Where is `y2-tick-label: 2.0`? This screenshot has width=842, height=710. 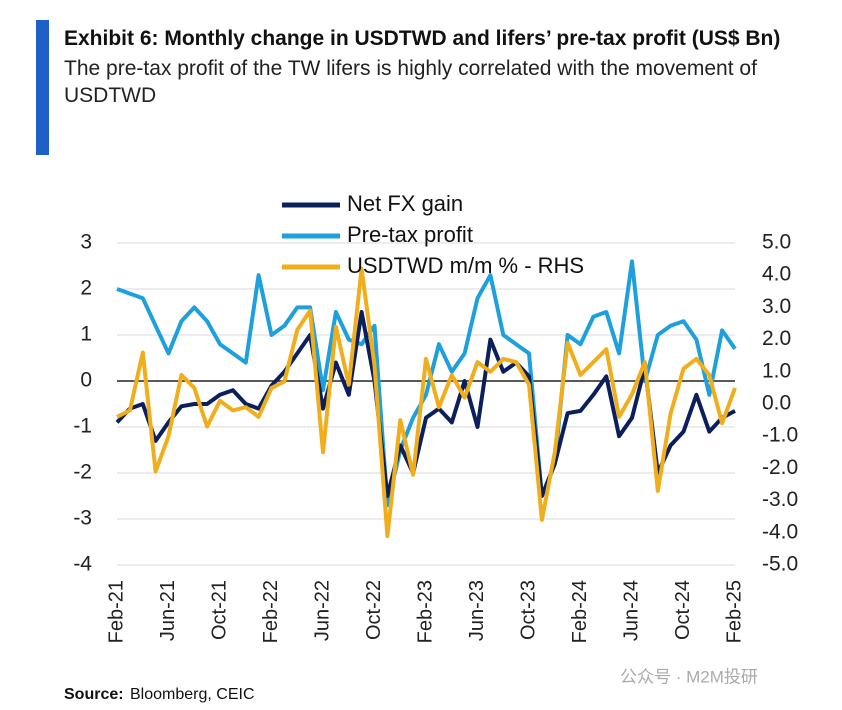 y2-tick-label: 2.0 is located at coordinates (776, 338).